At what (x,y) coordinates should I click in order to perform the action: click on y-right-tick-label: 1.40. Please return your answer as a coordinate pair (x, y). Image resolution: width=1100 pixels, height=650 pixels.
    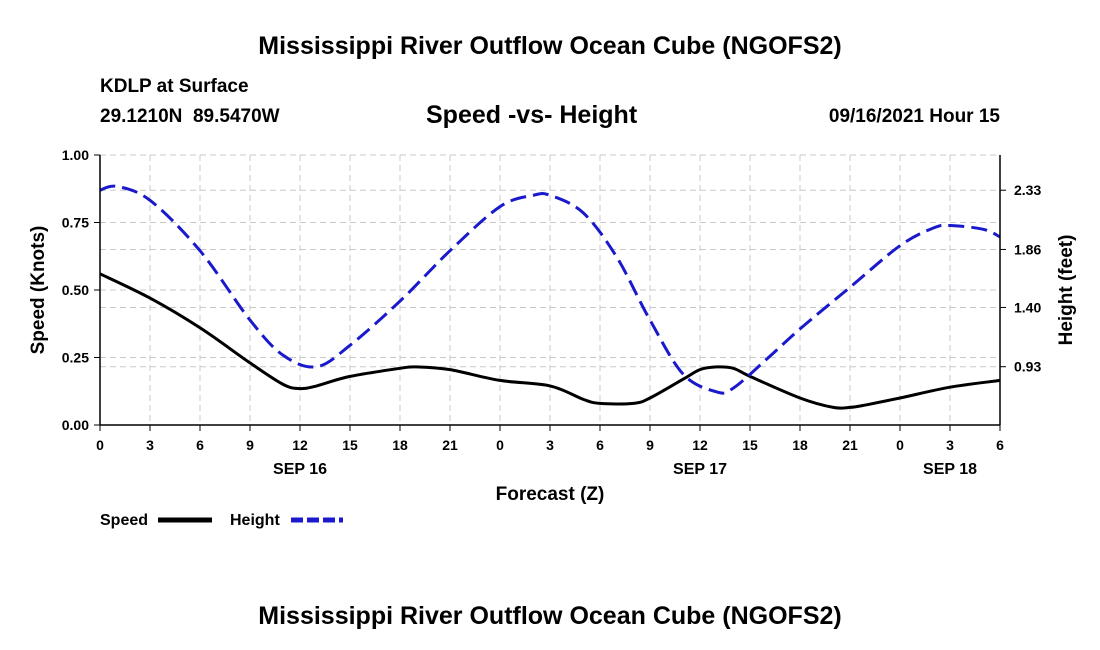
    Looking at the image, I should click on (1027, 307).